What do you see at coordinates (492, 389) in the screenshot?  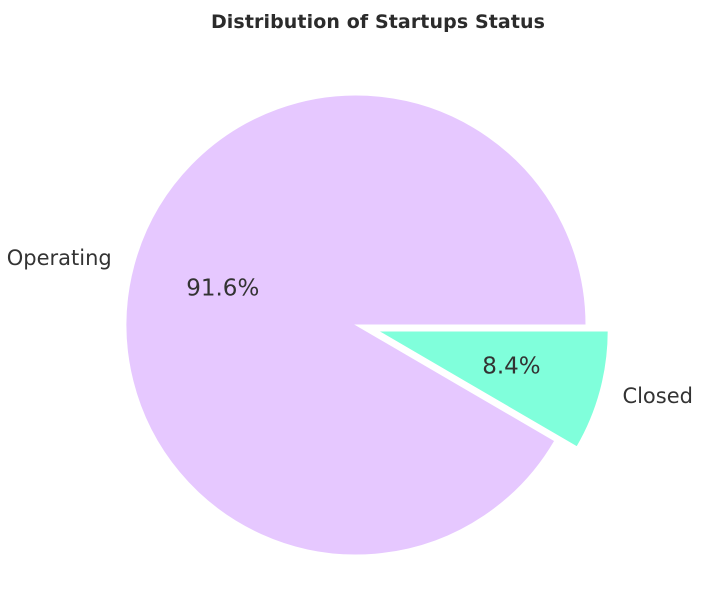 I see `pie-slice-closed` at bounding box center [492, 389].